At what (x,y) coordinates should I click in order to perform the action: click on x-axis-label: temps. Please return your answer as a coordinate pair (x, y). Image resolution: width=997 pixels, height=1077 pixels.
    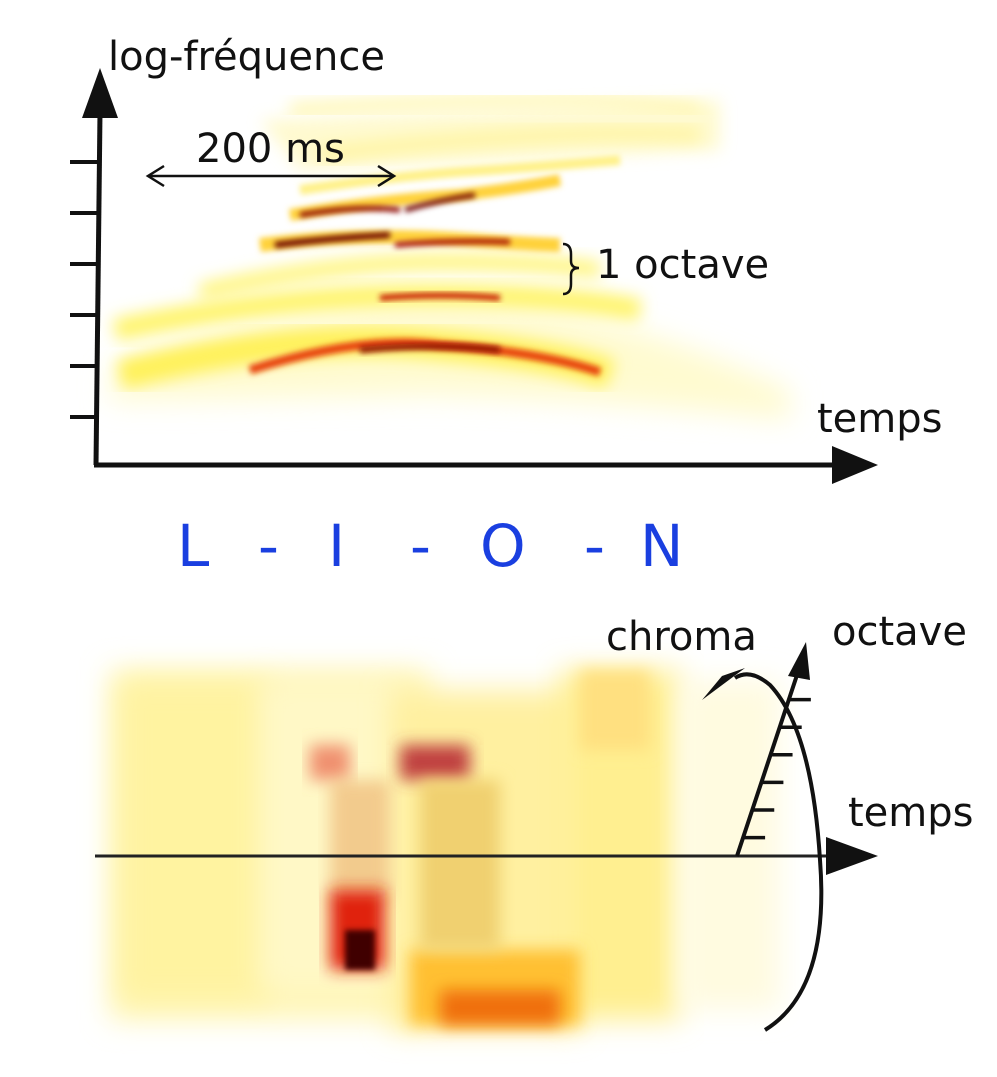
    Looking at the image, I should click on (880, 419).